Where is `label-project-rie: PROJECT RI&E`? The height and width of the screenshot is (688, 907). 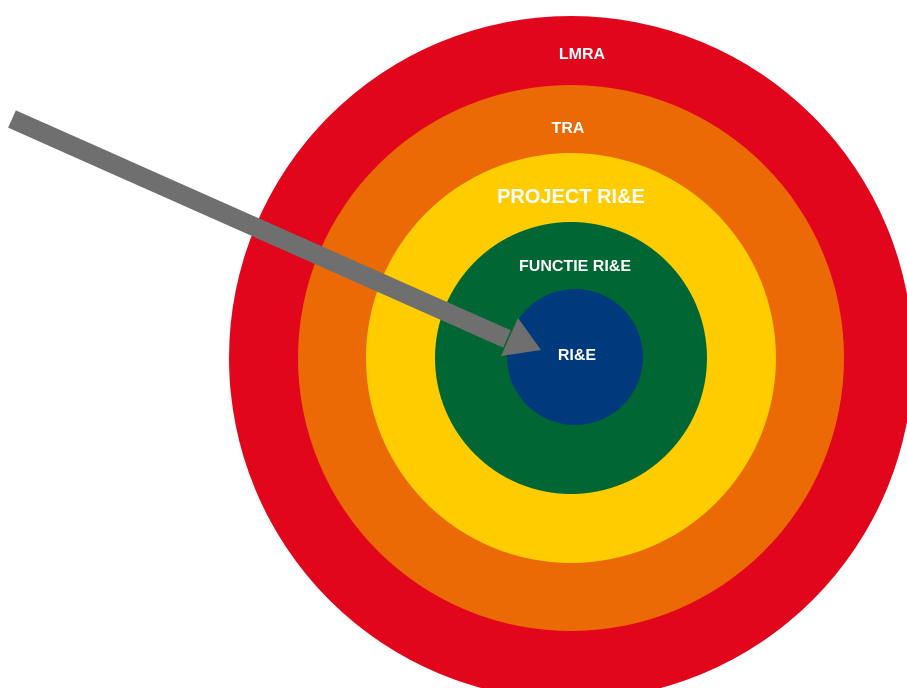
label-project-rie: PROJECT RI&E is located at coordinates (571, 197).